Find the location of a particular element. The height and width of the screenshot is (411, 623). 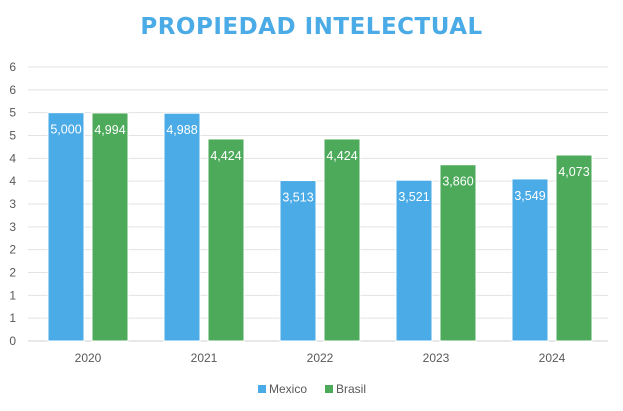

x-tick-label: 2024 is located at coordinates (552, 358).